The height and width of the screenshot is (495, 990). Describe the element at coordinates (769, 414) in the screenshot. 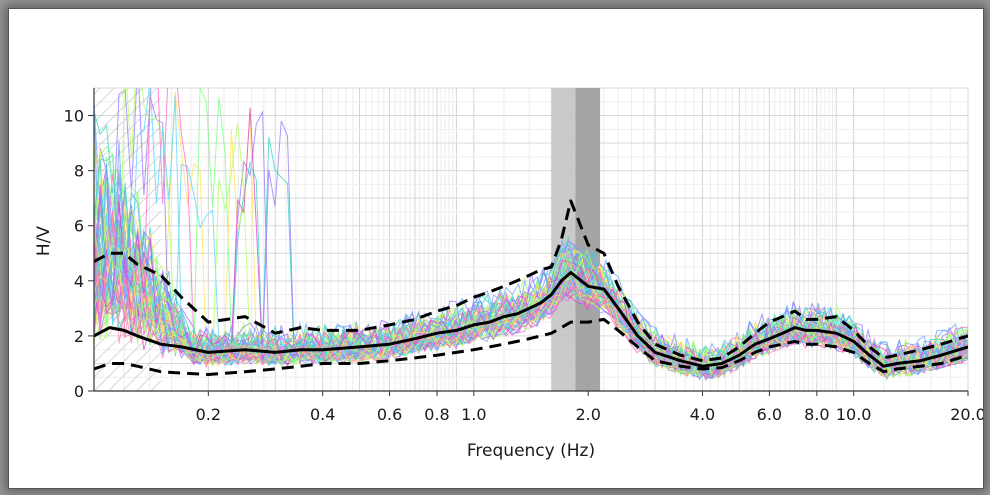

I see `x-tick-label: 6.0` at that location.